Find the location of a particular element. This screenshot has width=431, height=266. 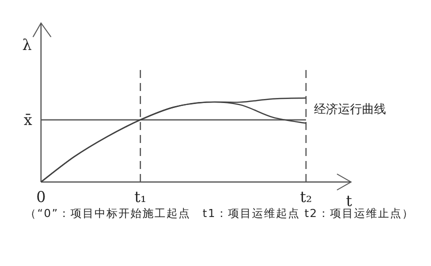

tick-x: 0 is located at coordinates (41, 197).